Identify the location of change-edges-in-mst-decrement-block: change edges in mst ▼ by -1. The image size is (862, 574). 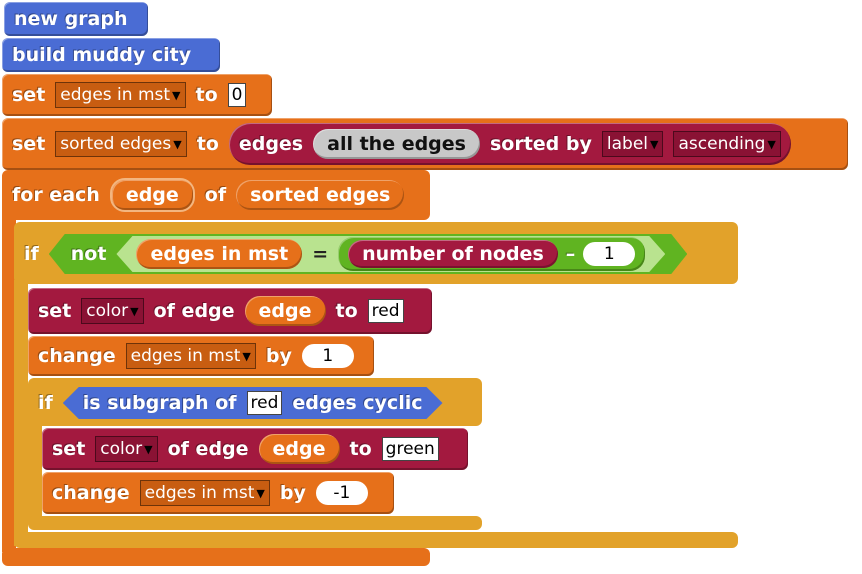
(218, 493).